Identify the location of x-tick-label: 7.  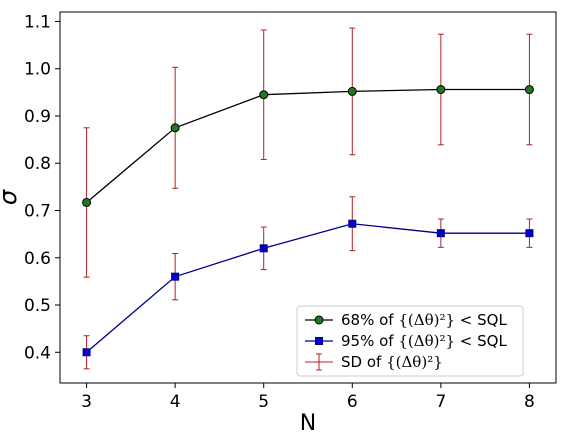
(440, 402).